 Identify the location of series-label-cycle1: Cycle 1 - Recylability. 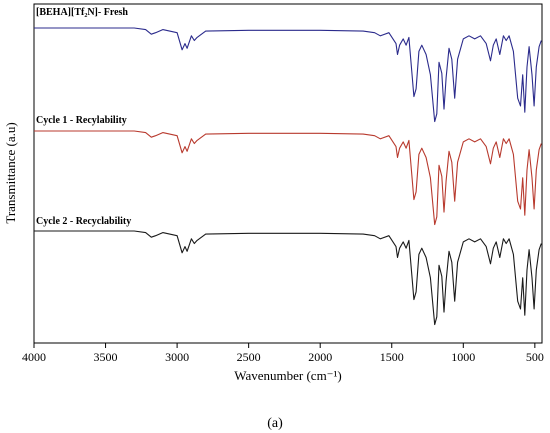
(81, 120).